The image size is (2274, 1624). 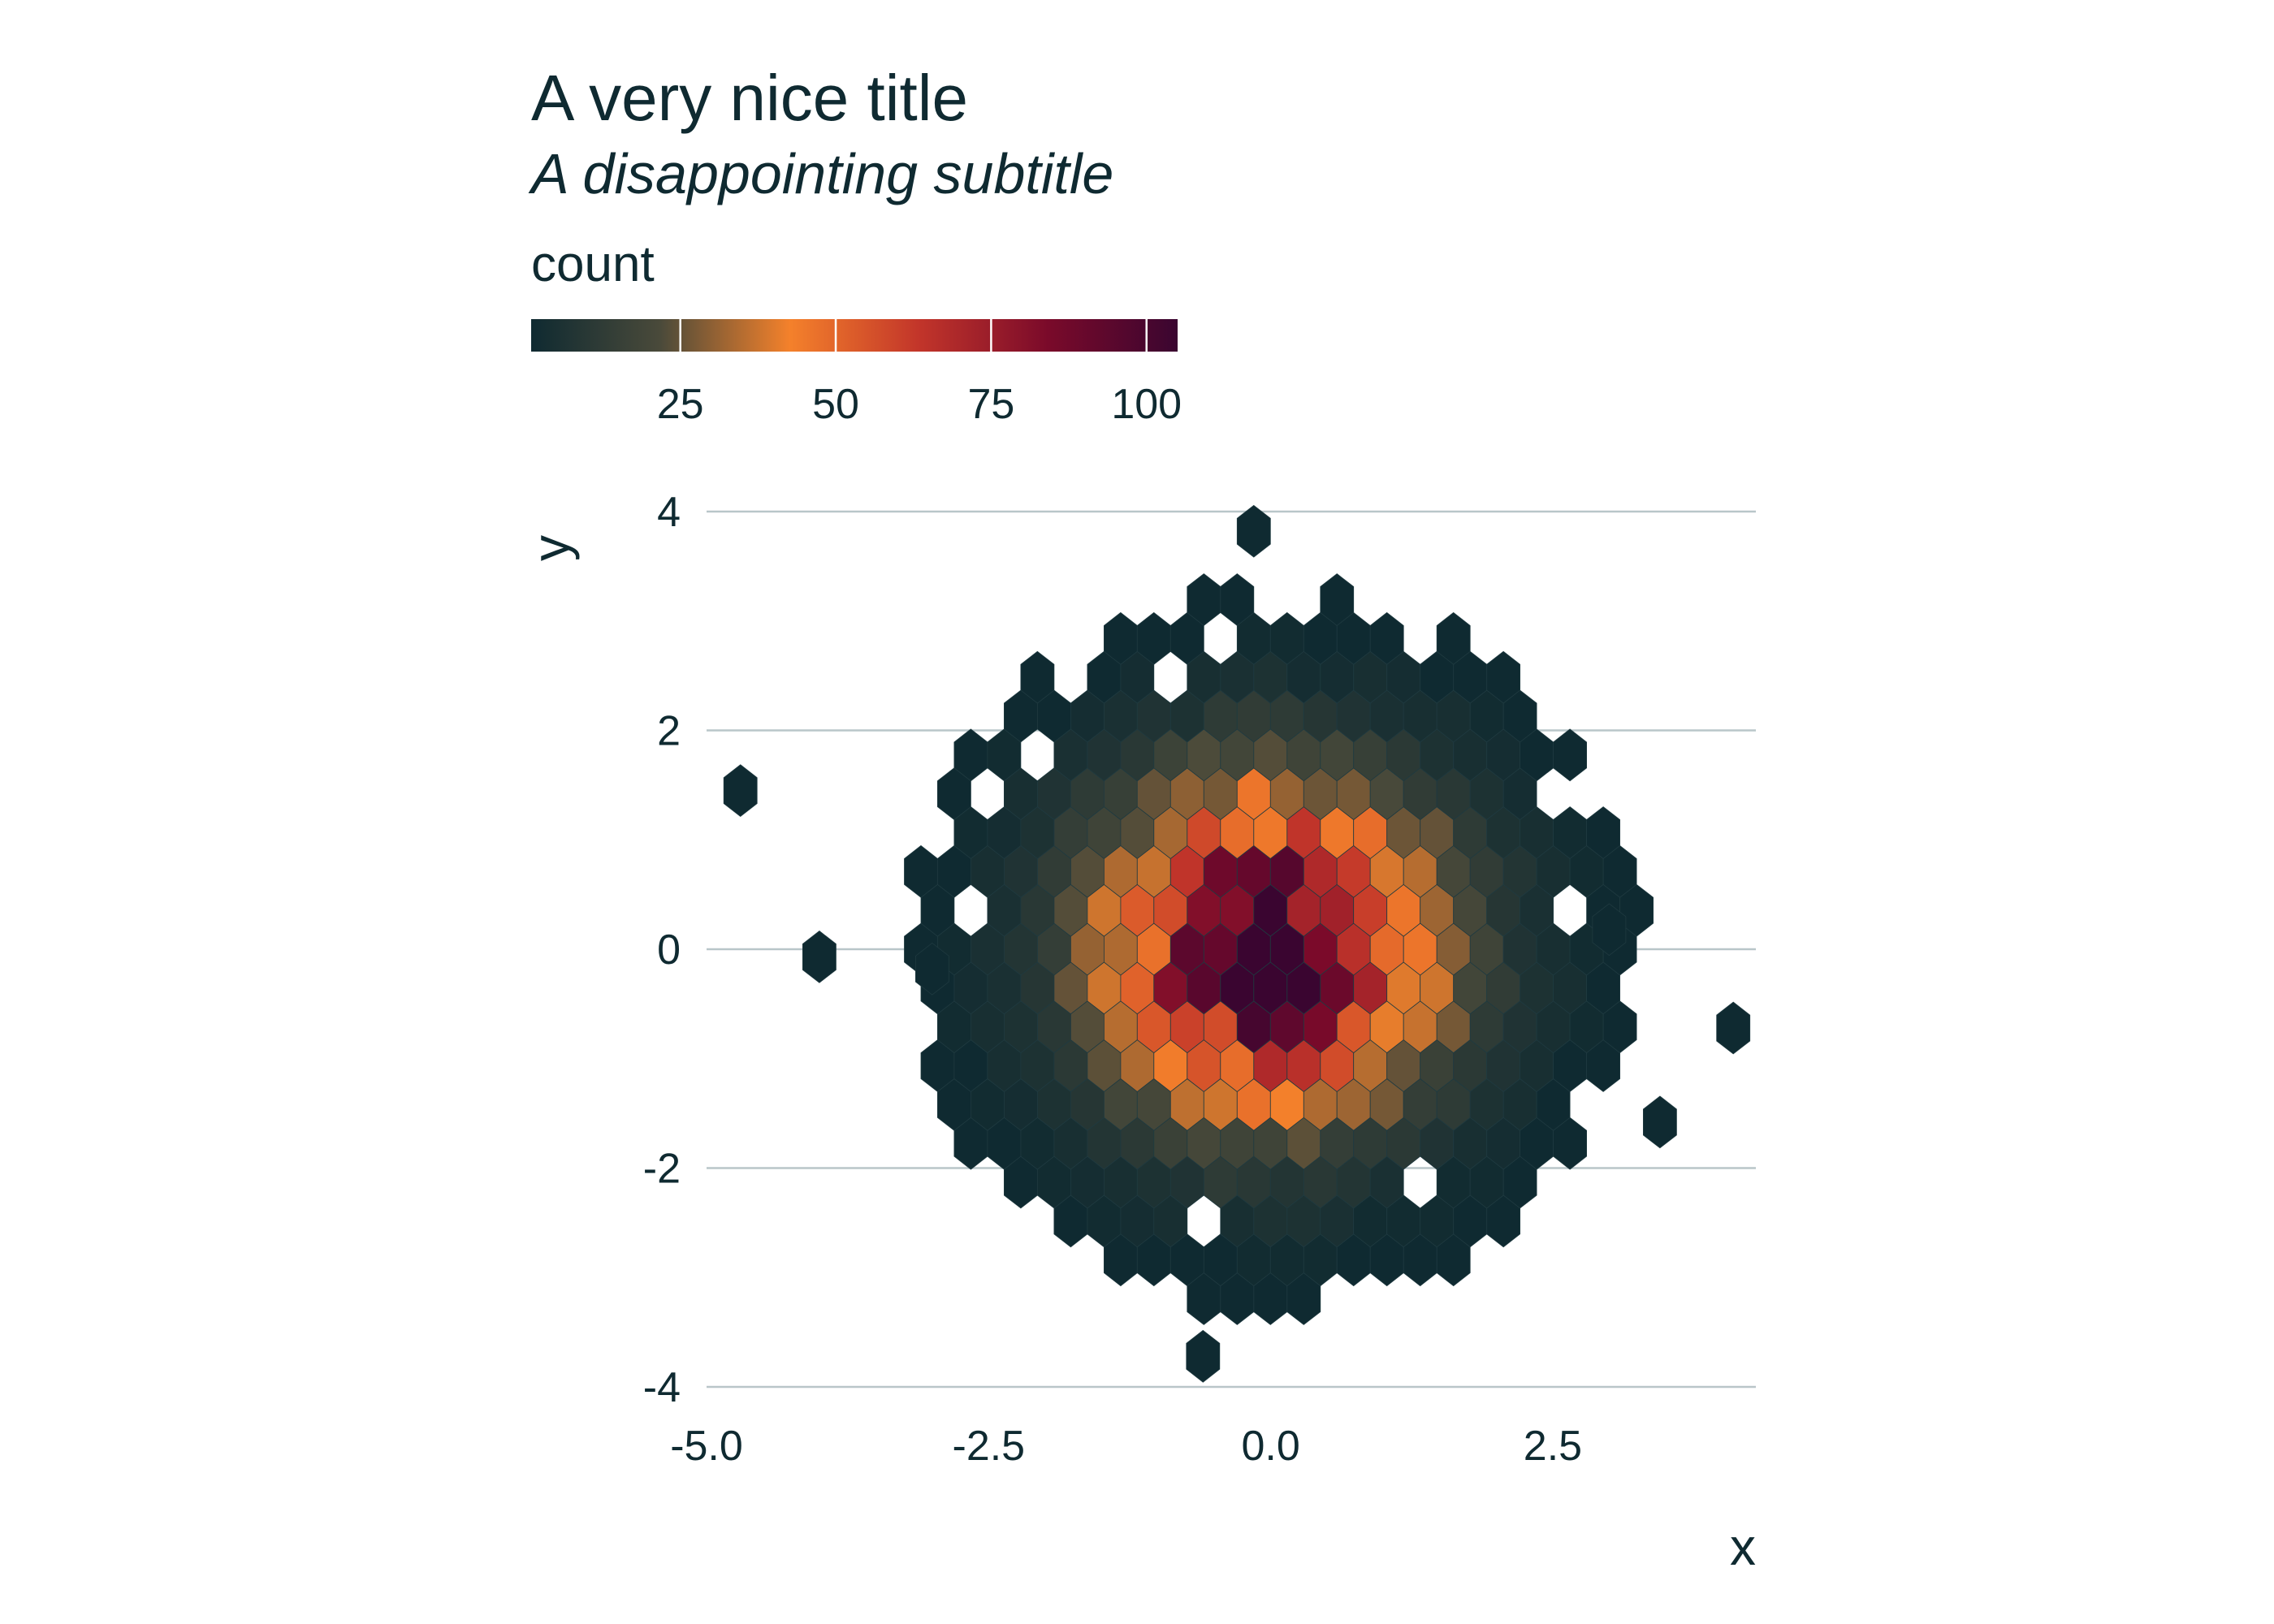 I want to click on legend-tick-label: 100, so click(x=1146, y=405).